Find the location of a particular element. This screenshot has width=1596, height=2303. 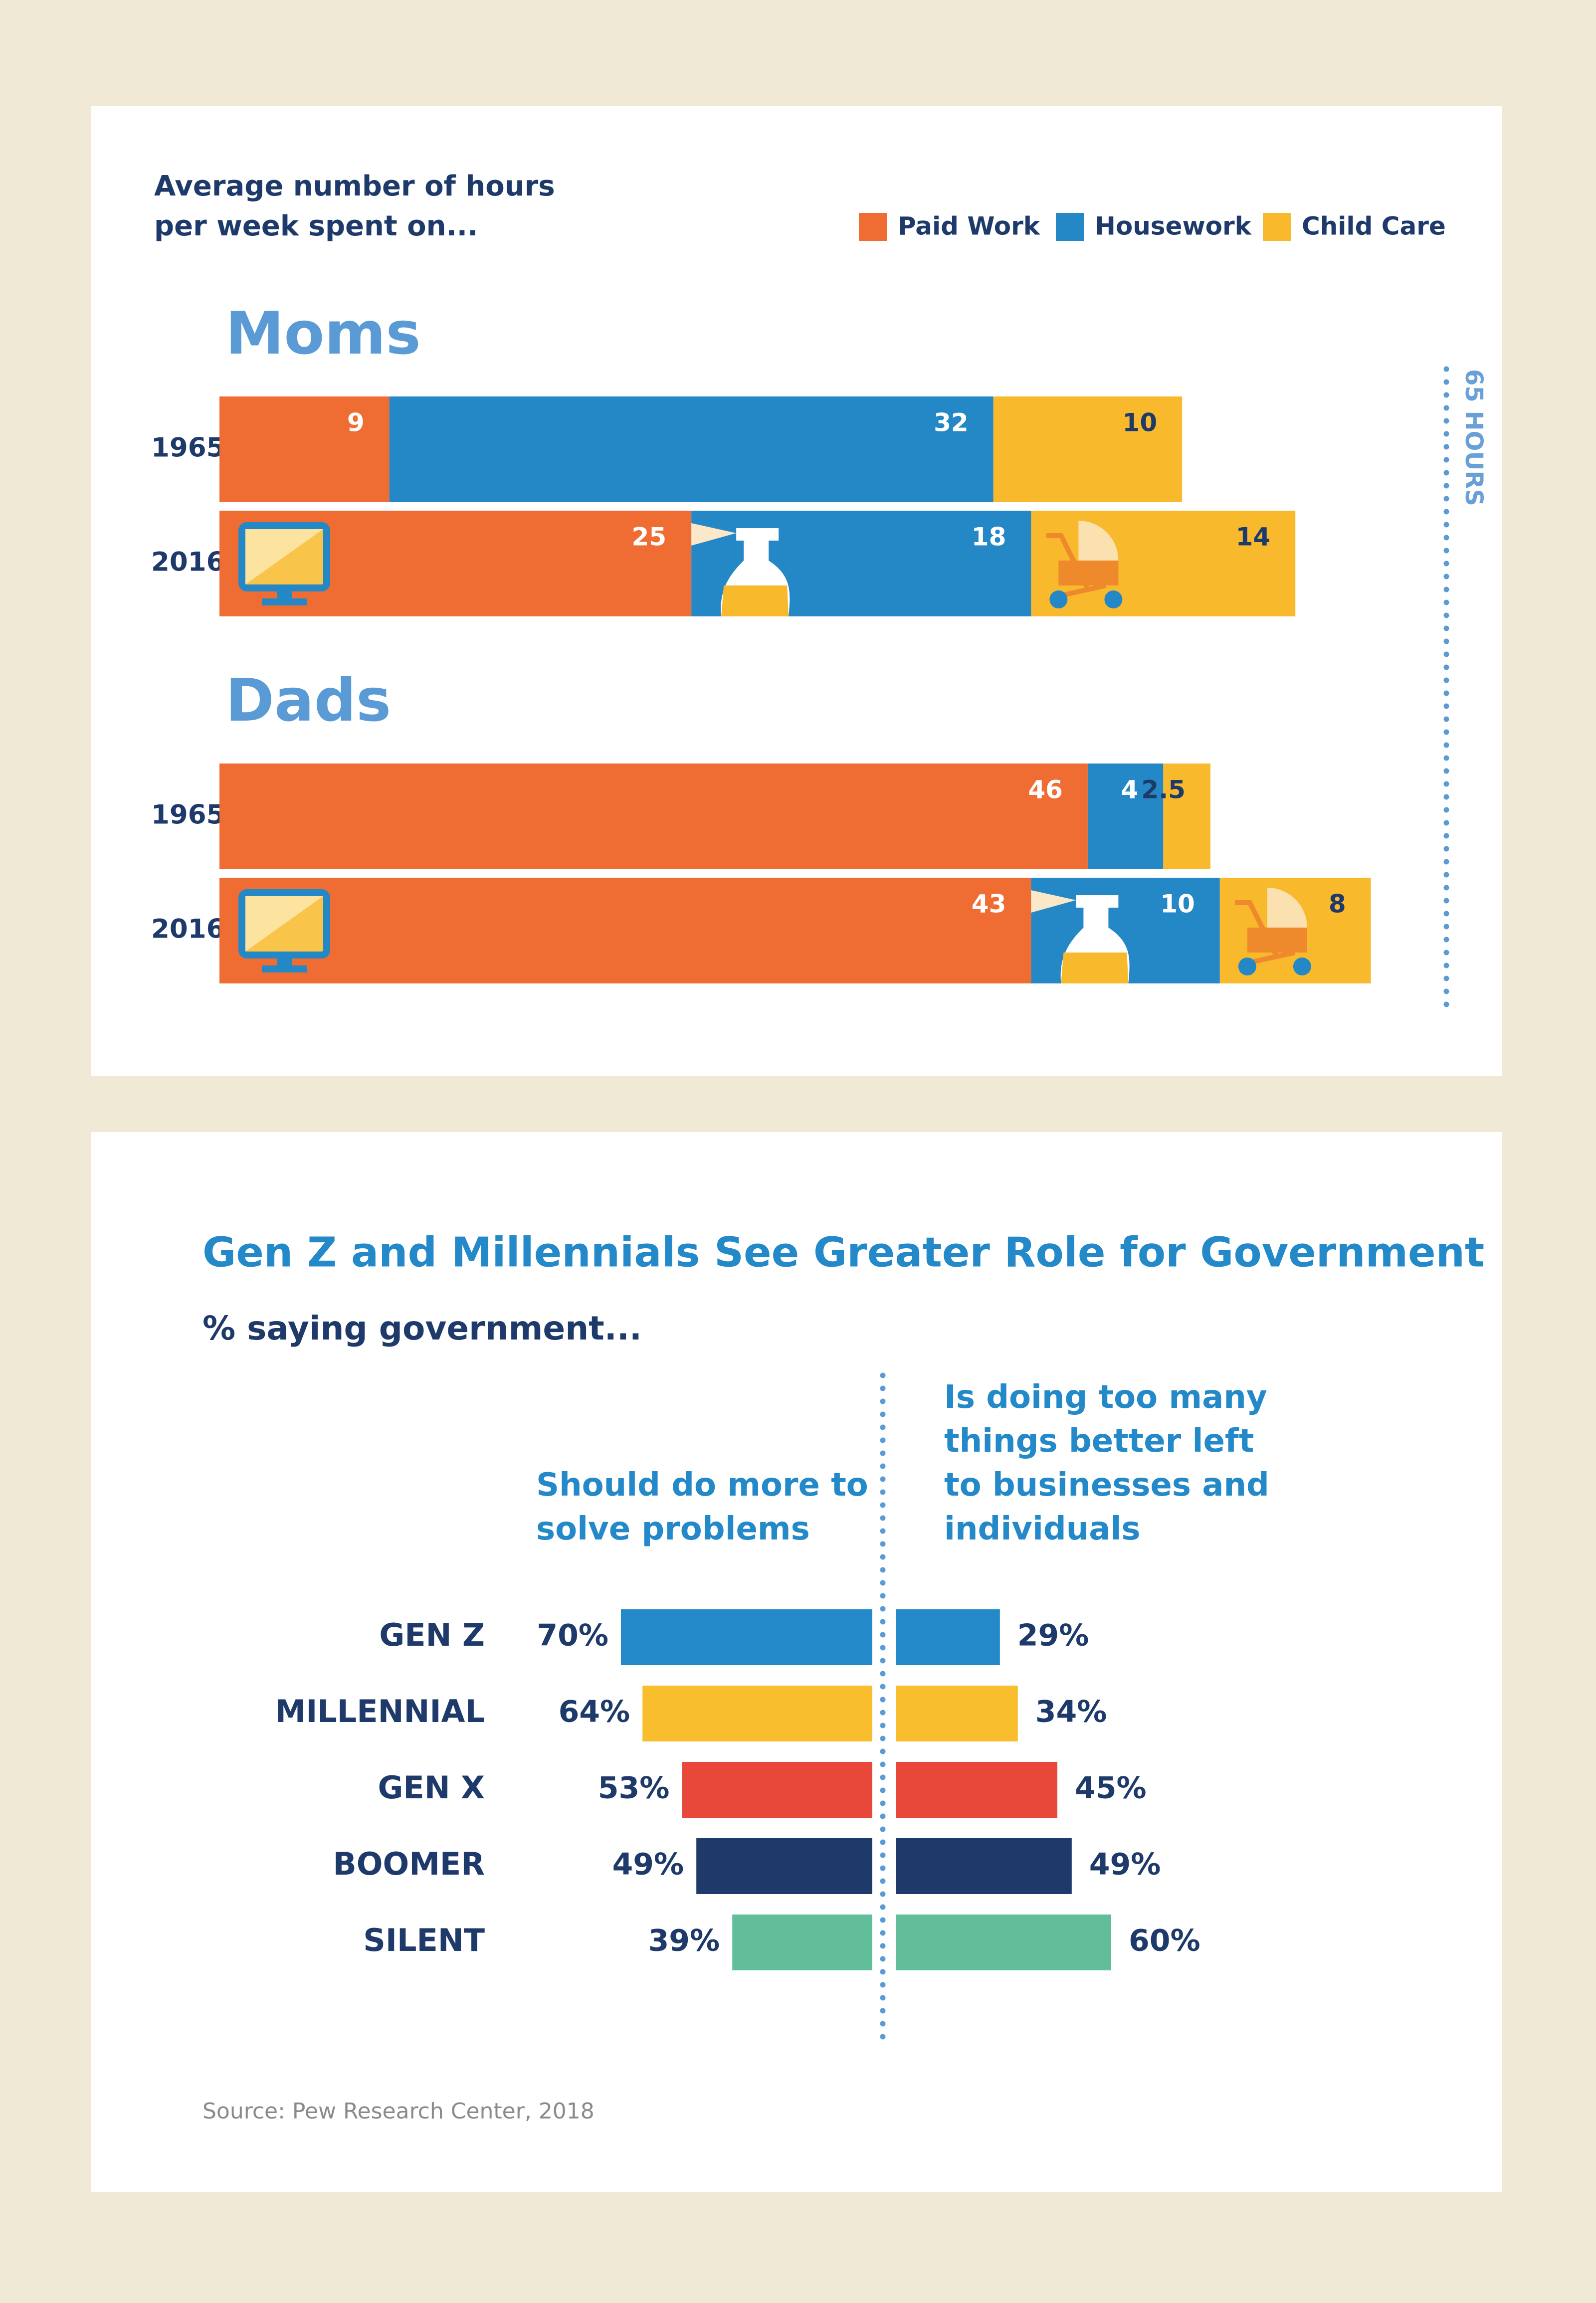

value-label: 29% is located at coordinates (1053, 1635).